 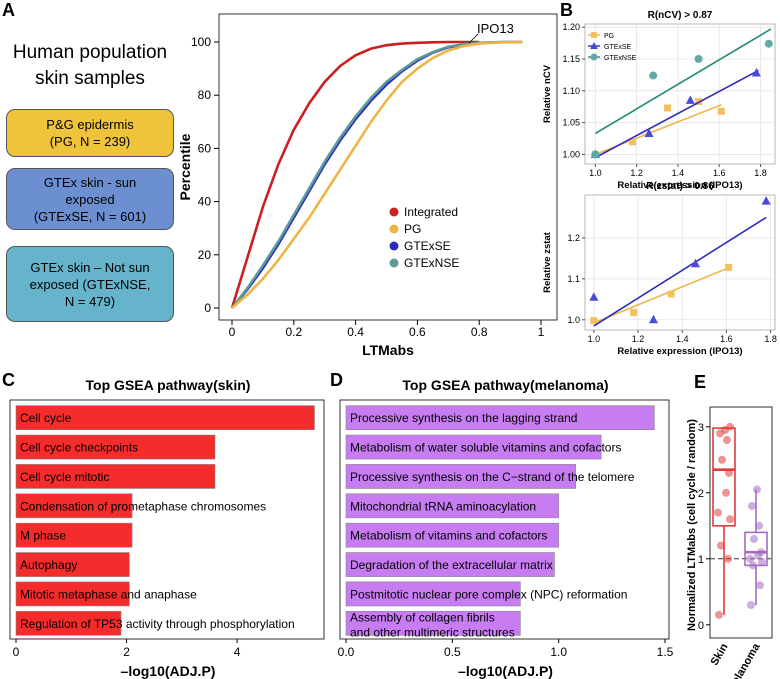 I want to click on chart-b-bottom-fit-gtexse, so click(x=680, y=271).